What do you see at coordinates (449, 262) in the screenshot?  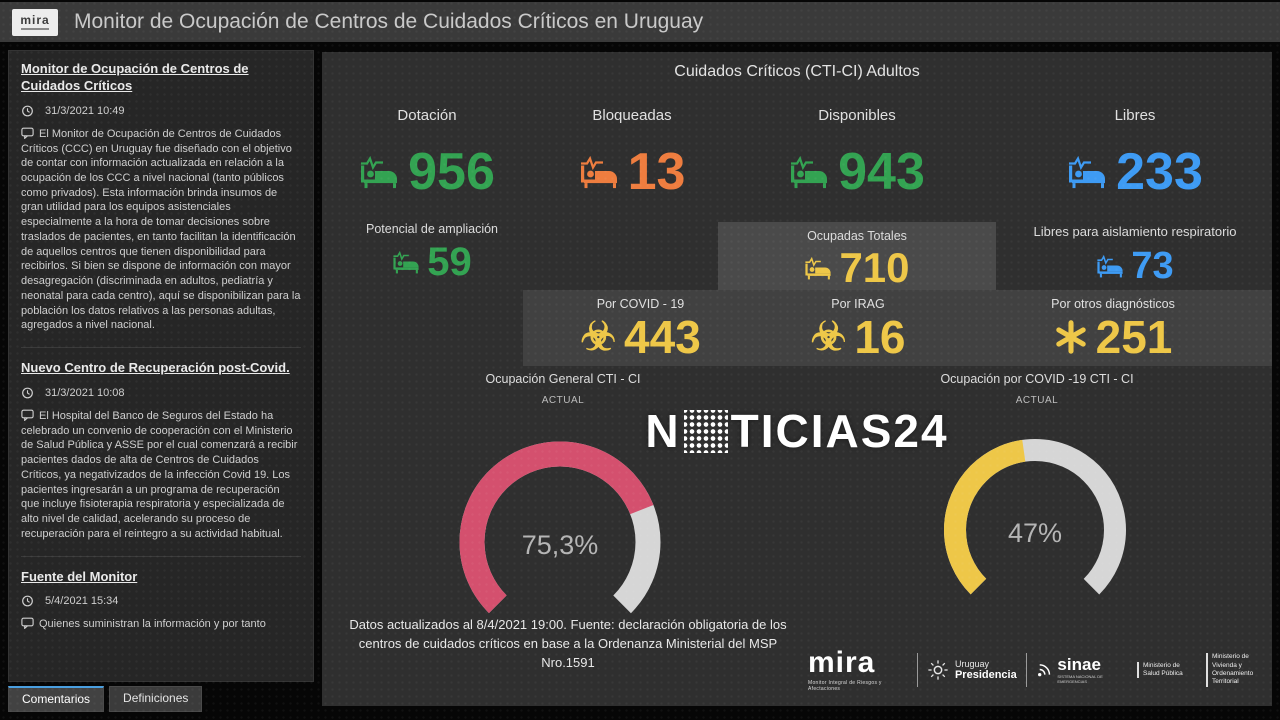 I see `stat-value: 59` at bounding box center [449, 262].